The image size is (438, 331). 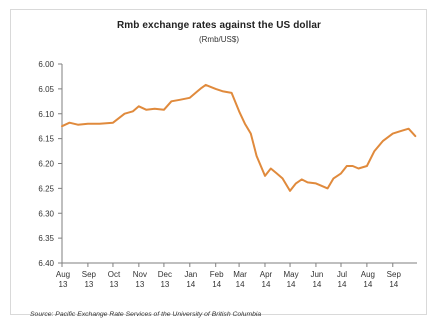 I want to click on y-tick-label: 6.15, so click(x=46, y=139).